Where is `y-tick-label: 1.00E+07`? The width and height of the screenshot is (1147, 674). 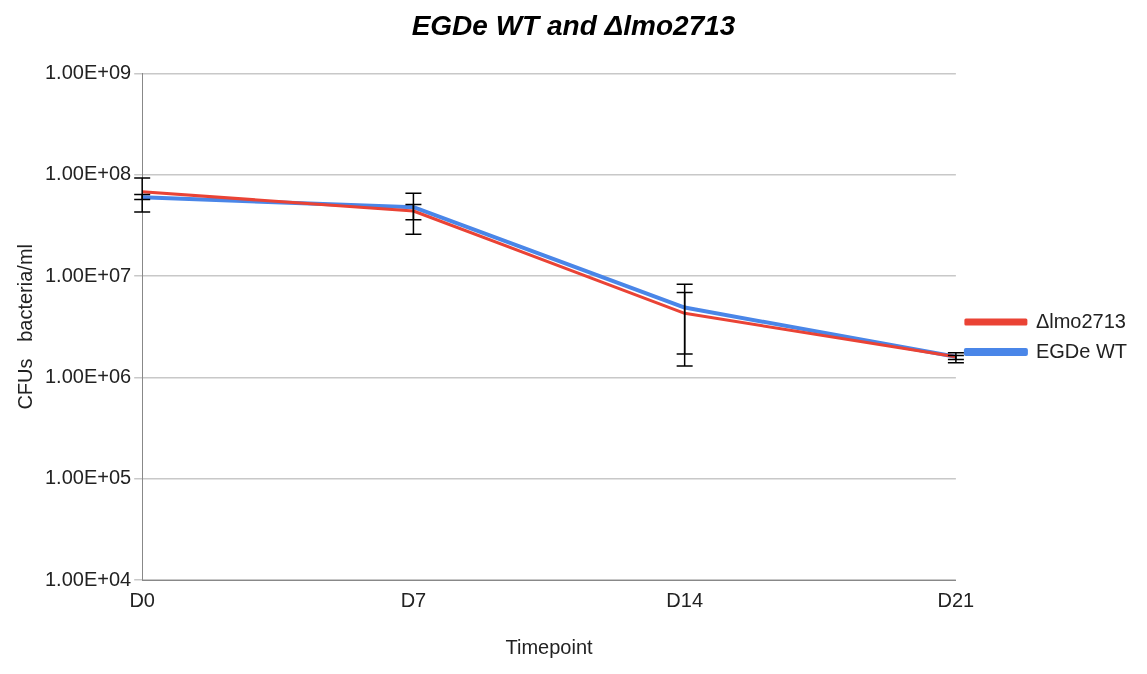
y-tick-label: 1.00E+07 is located at coordinates (88, 274).